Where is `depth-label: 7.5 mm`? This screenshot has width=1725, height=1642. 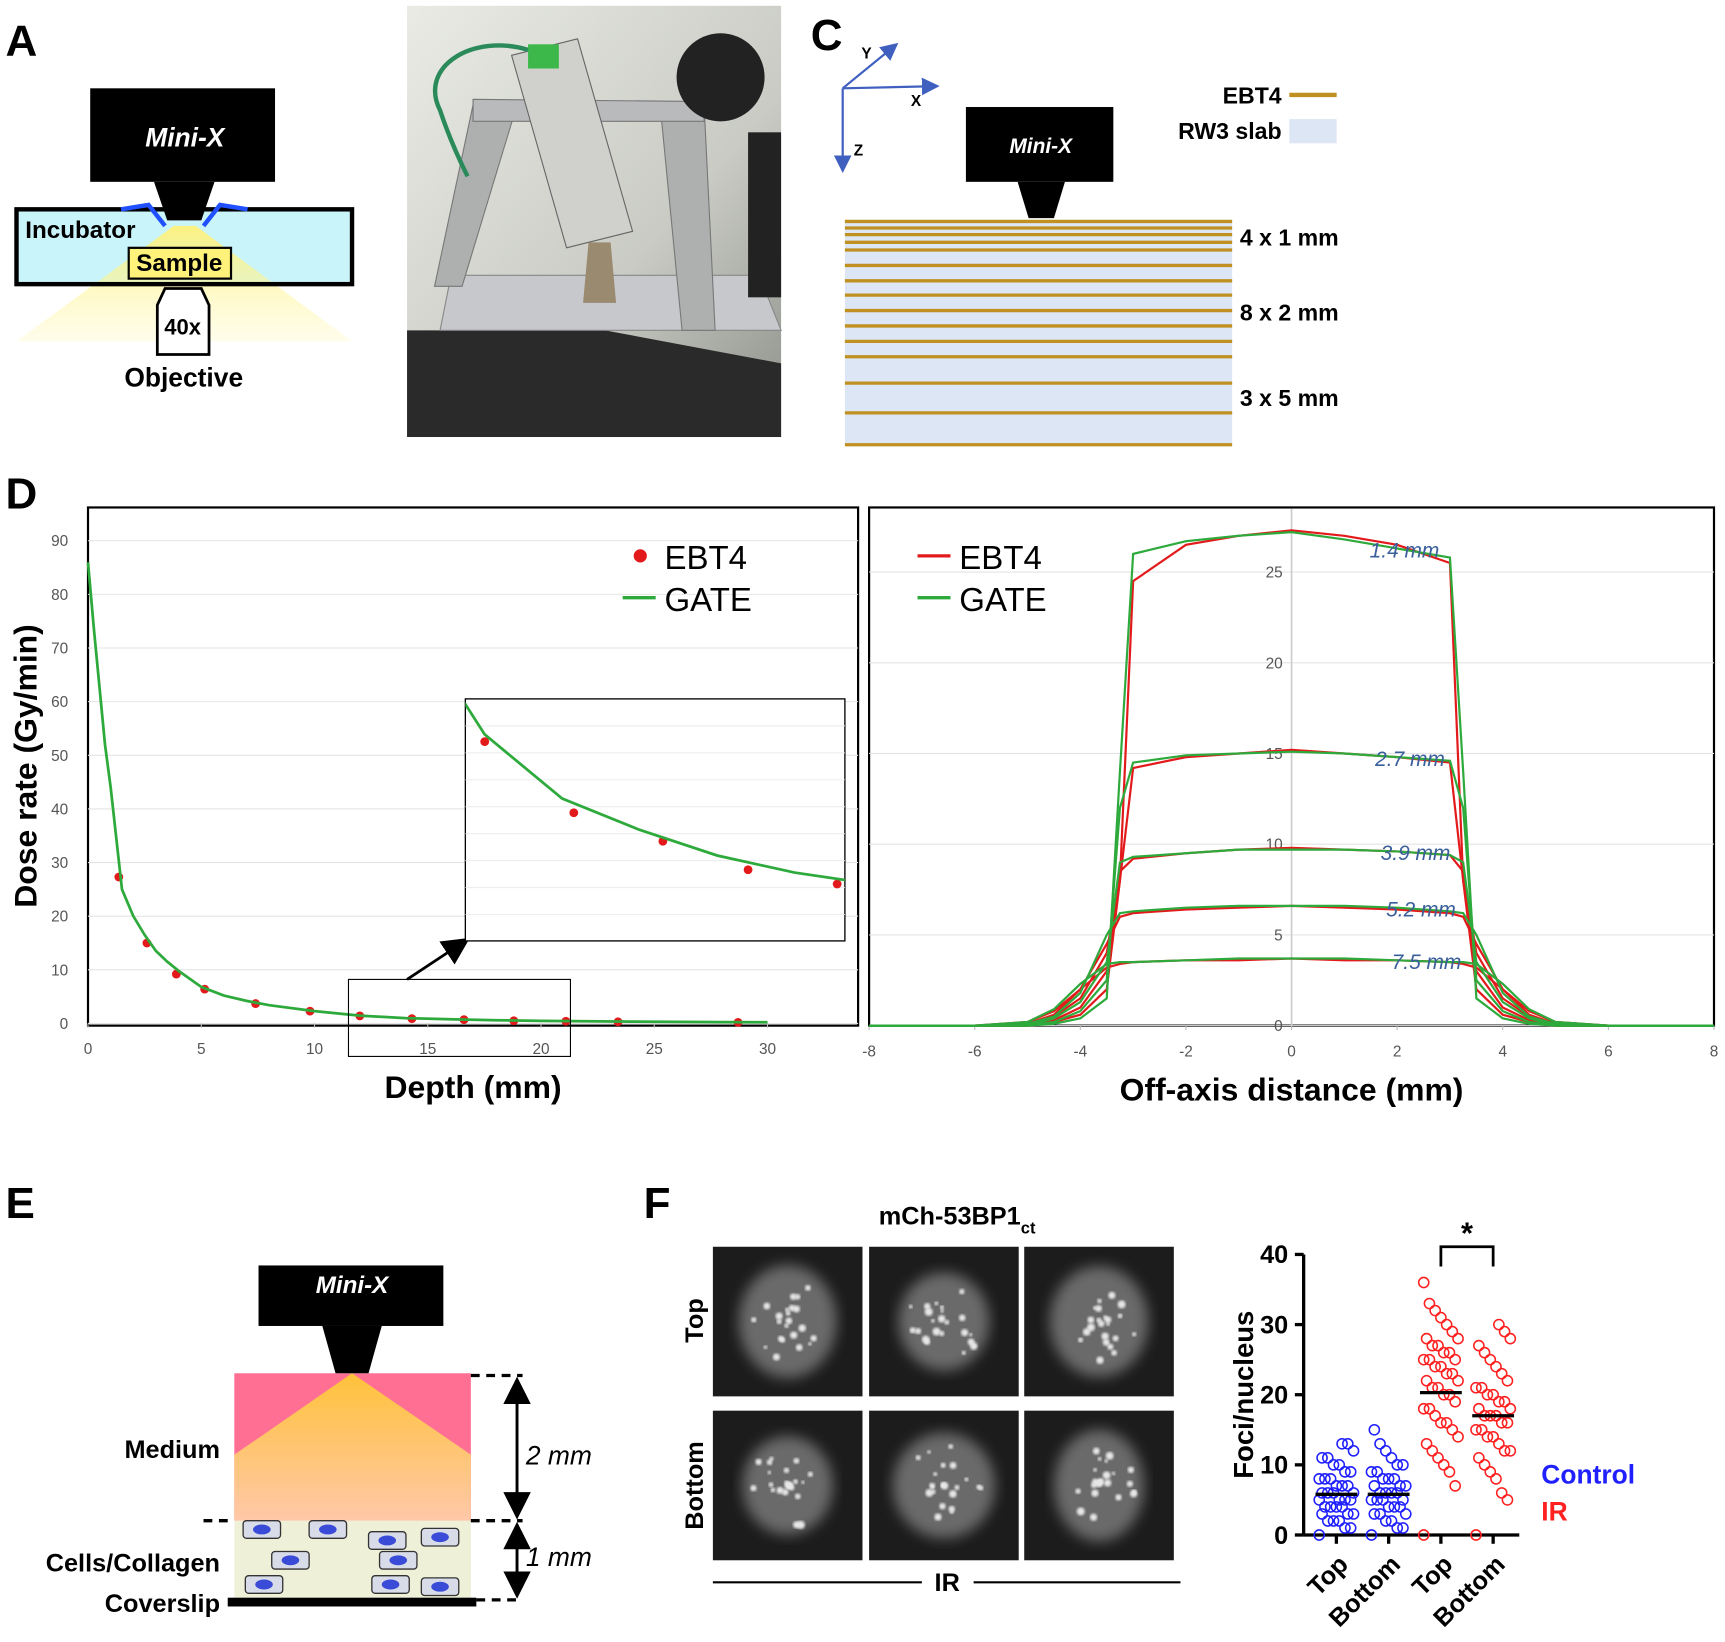 depth-label: 7.5 mm is located at coordinates (1427, 962).